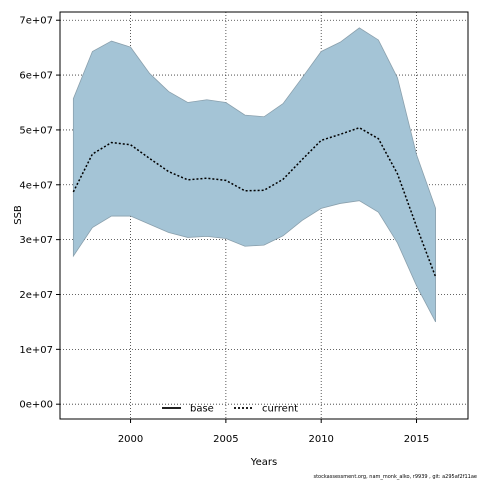  Describe the element at coordinates (36, 350) in the screenshot. I see `y-tick-label: 1e+07` at that location.